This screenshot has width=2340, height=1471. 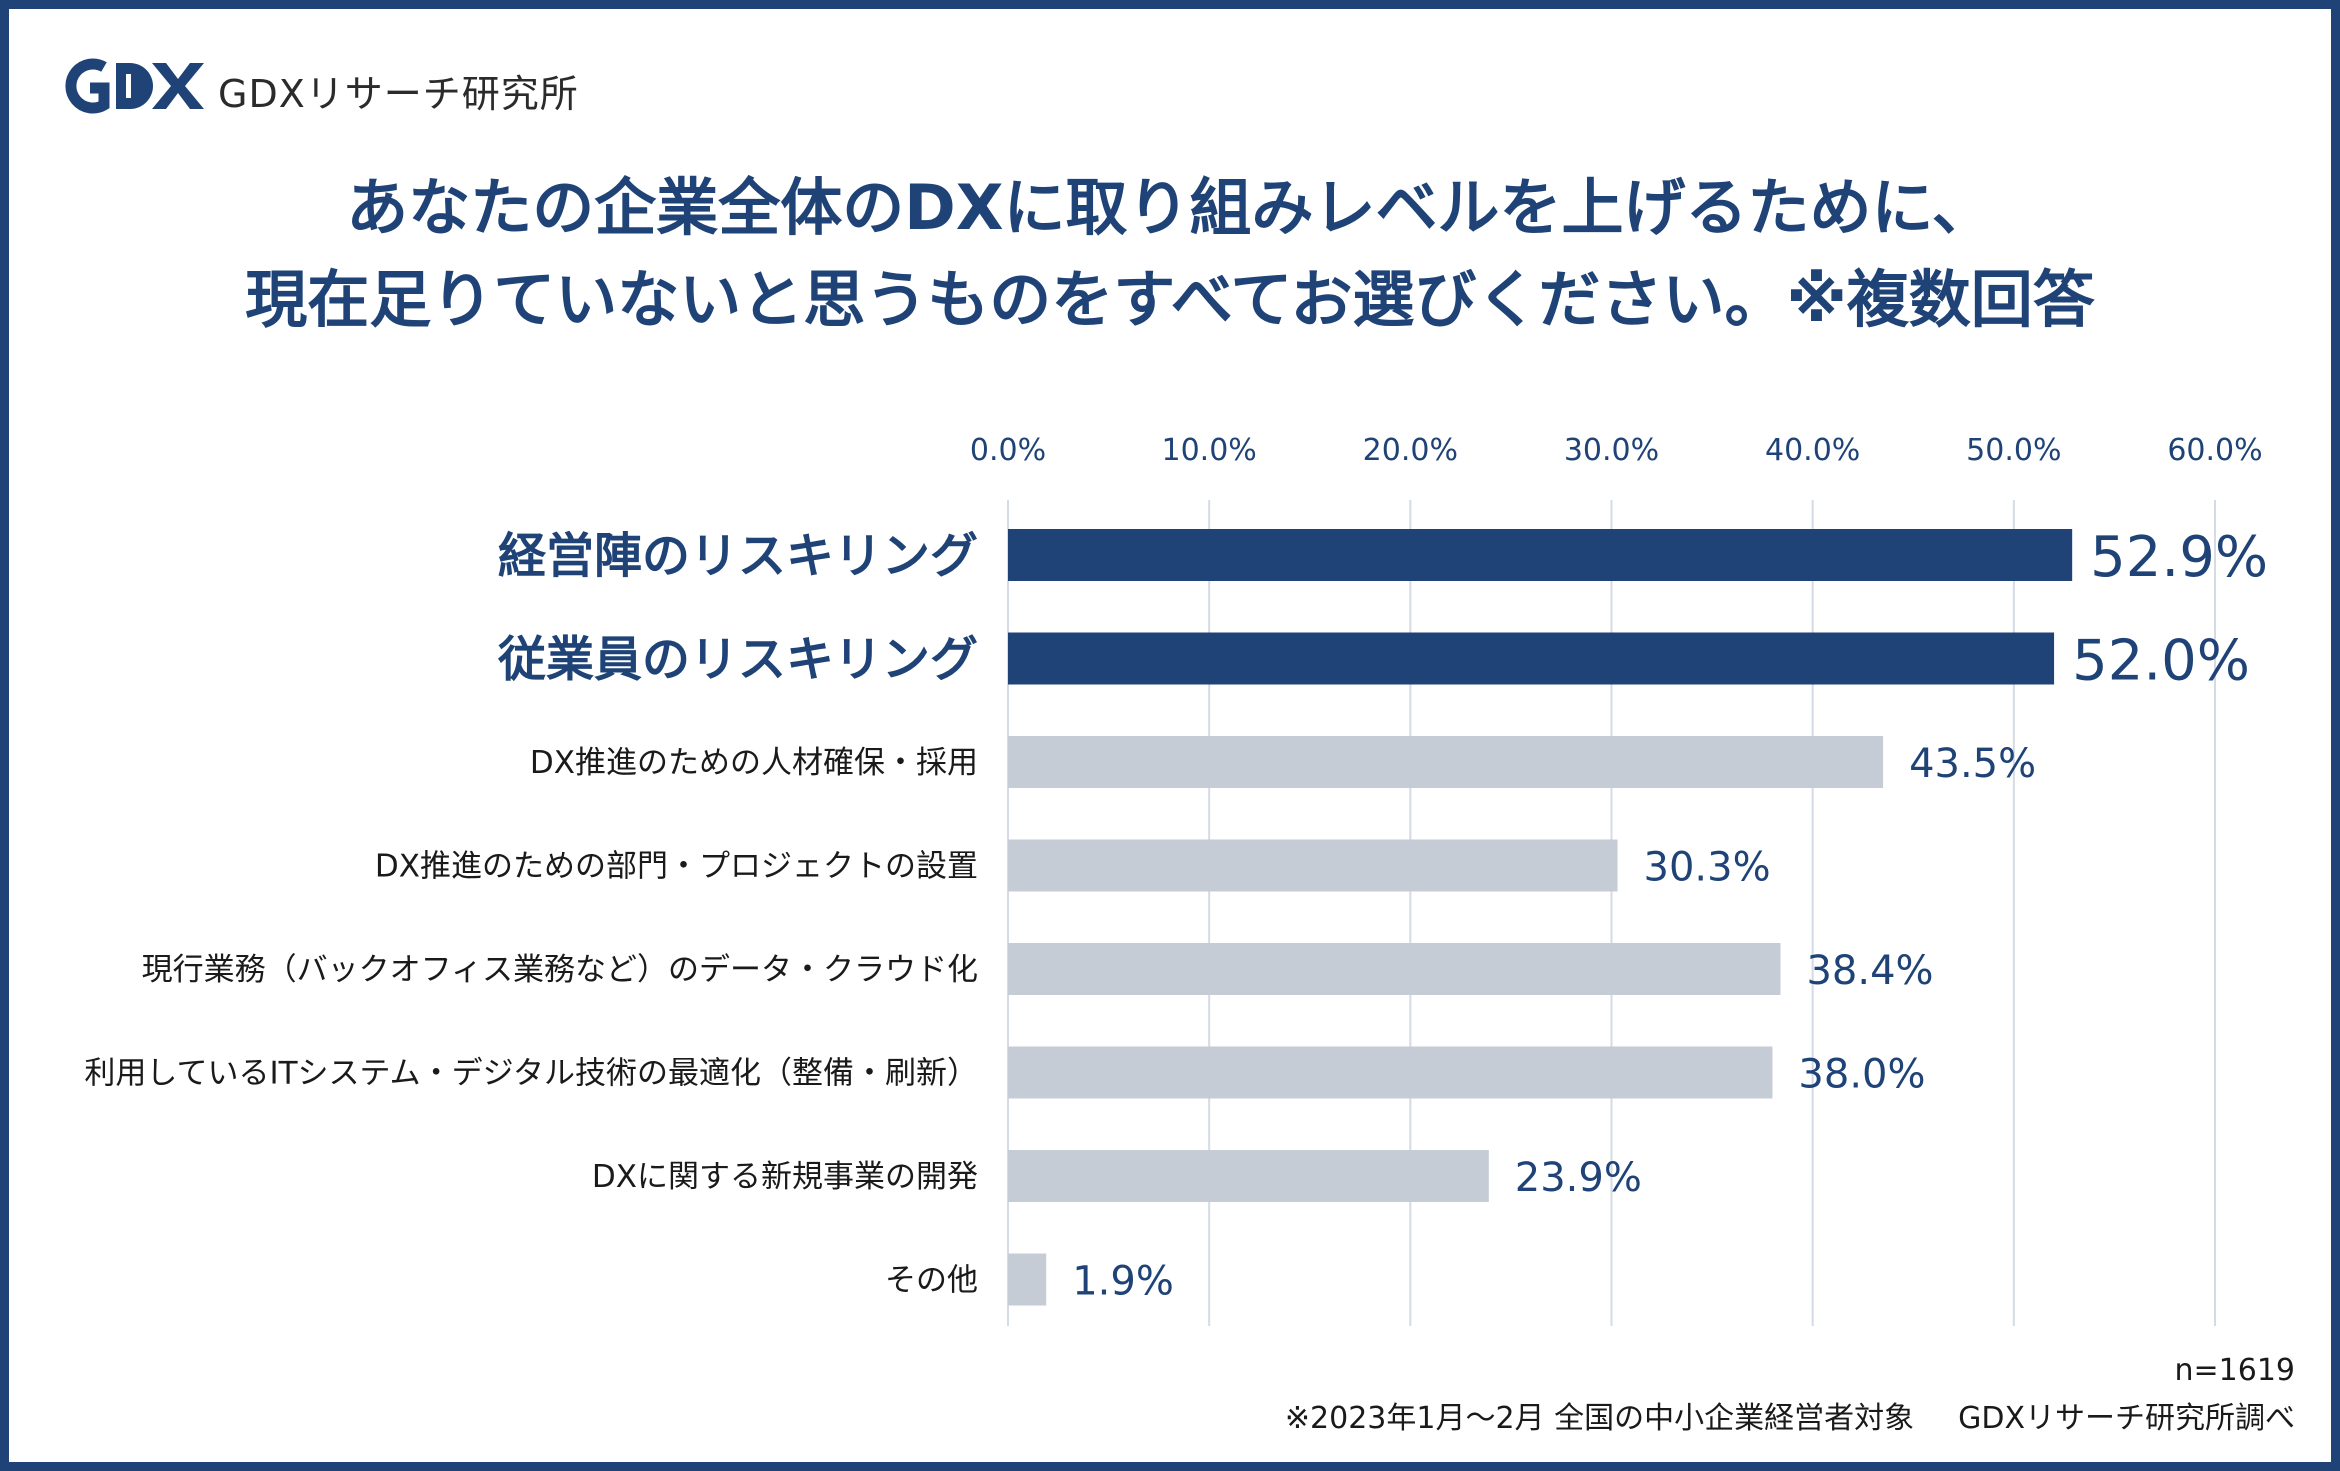 I want to click on category-label: DX推進のための部門・プロジェクトの設置, so click(x=676, y=867).